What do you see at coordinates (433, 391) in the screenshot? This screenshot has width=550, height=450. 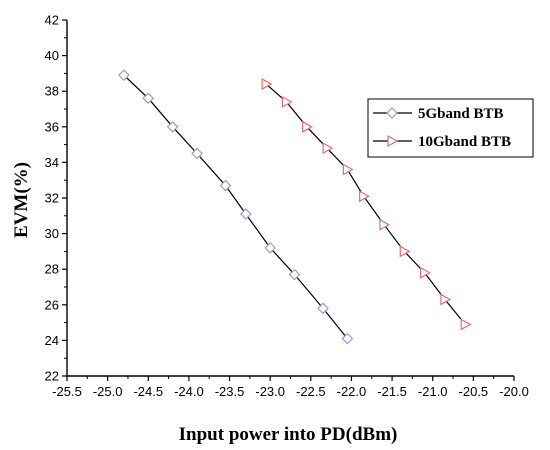 I see `x-tick-label: -21.0` at bounding box center [433, 391].